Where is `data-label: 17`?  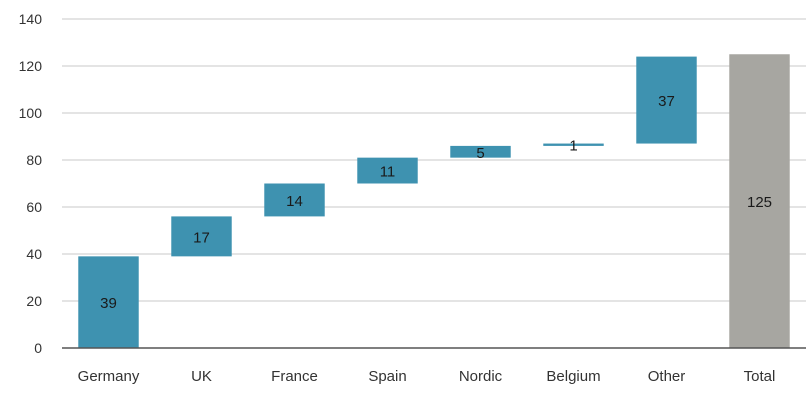 data-label: 17 is located at coordinates (201, 237).